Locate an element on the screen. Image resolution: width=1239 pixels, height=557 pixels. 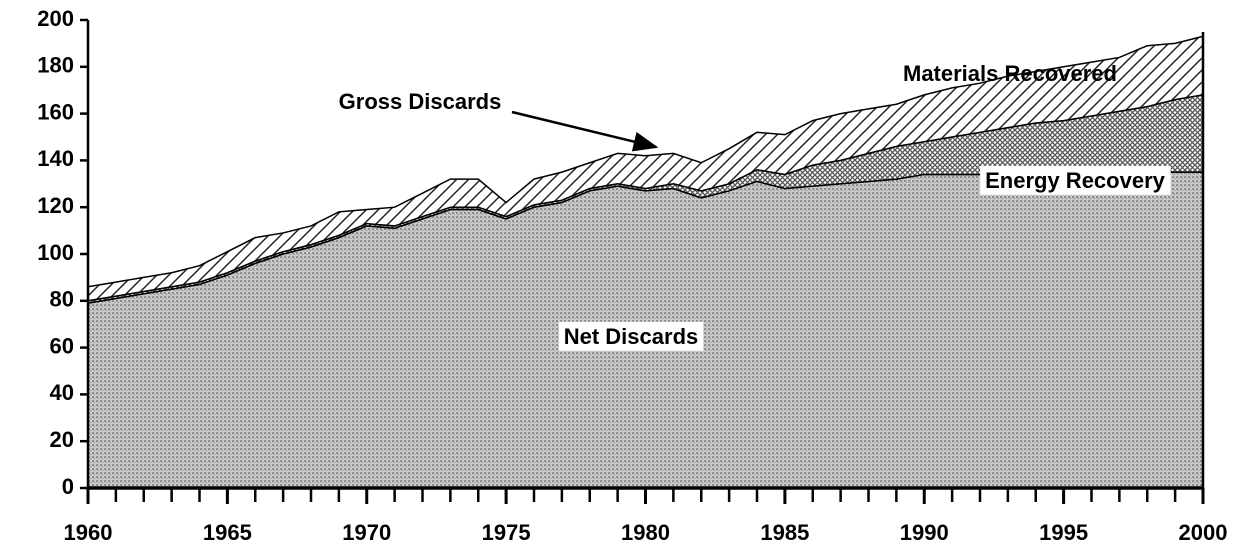
y-tick-label: 100 is located at coordinates (55, 252).